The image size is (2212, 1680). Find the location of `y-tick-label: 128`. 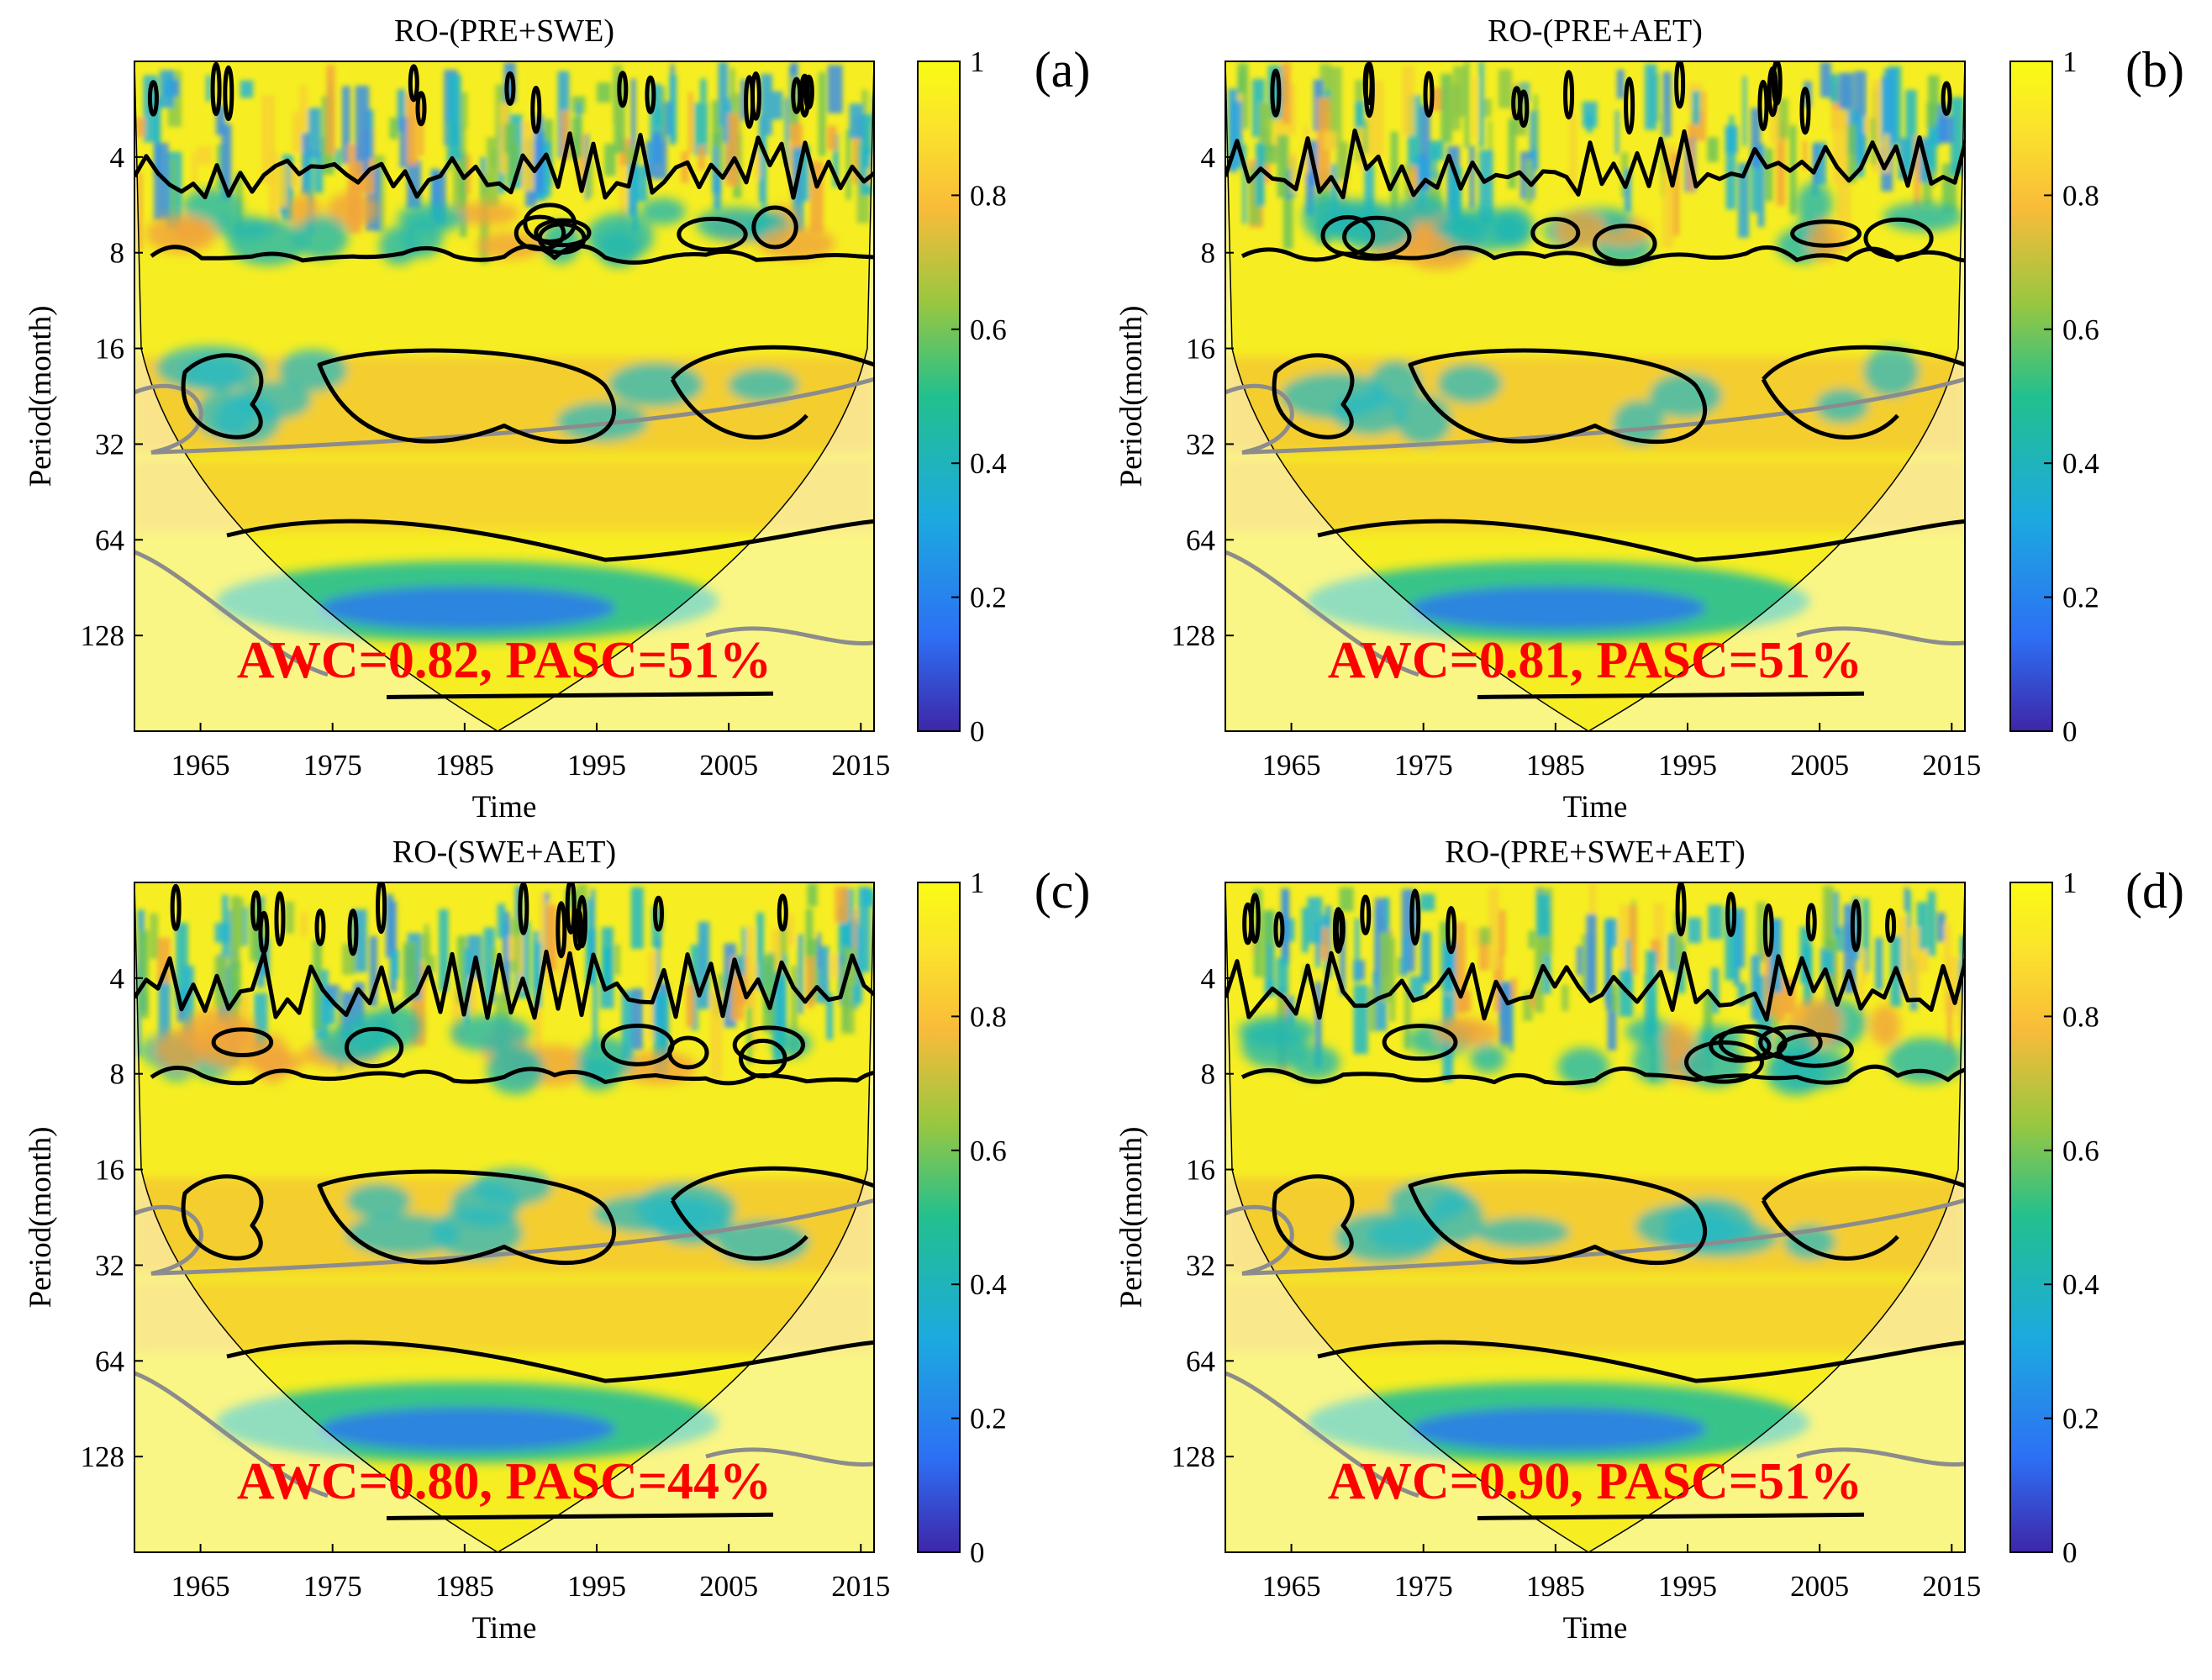

y-tick-label: 128 is located at coordinates (103, 635).